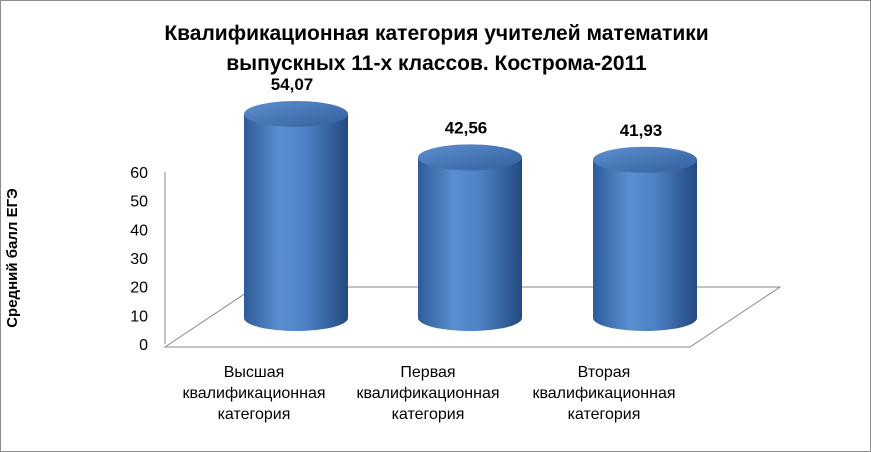 The height and width of the screenshot is (452, 871). I want to click on data-label: 41,93, so click(641, 130).